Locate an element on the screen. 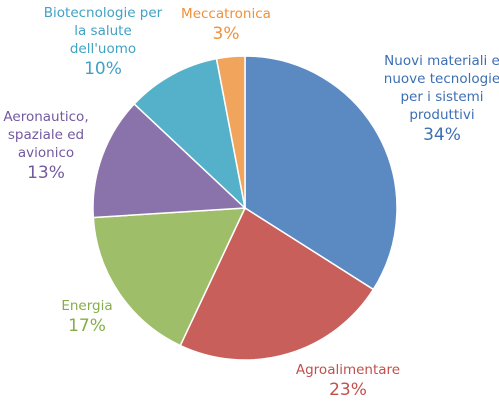 The width and height of the screenshot is (499, 406). category-name: Meccatronica is located at coordinates (226, 14).